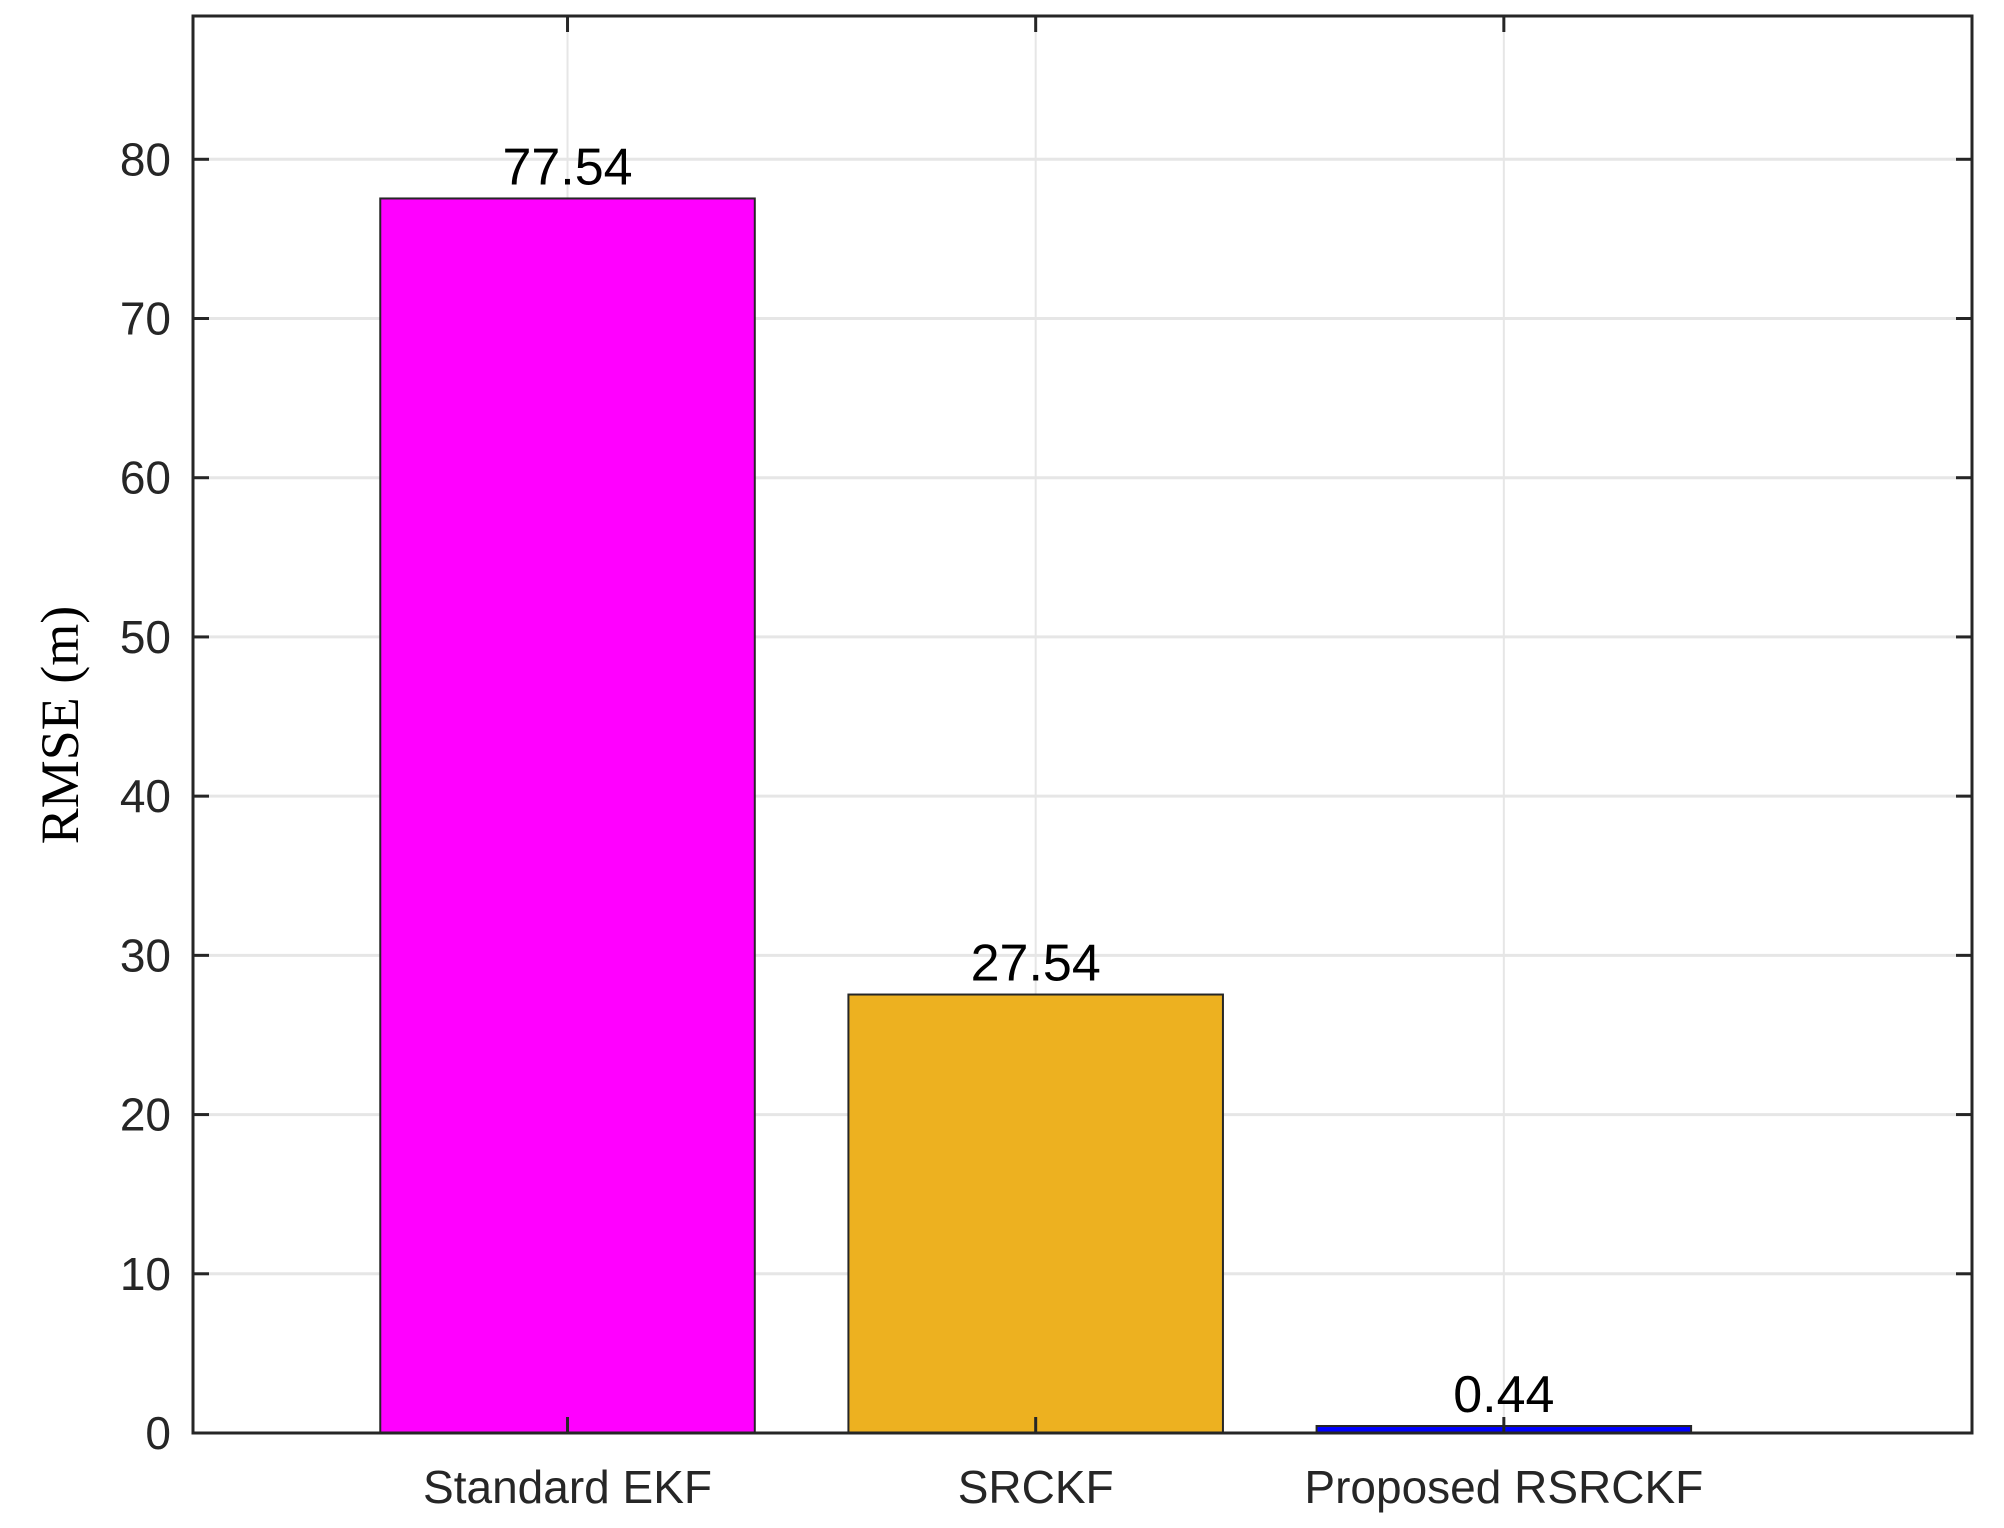 This screenshot has height=1528, width=2004. Describe the element at coordinates (1503, 1487) in the screenshot. I see `x-tick-label: Proposed RSRCKF` at that location.